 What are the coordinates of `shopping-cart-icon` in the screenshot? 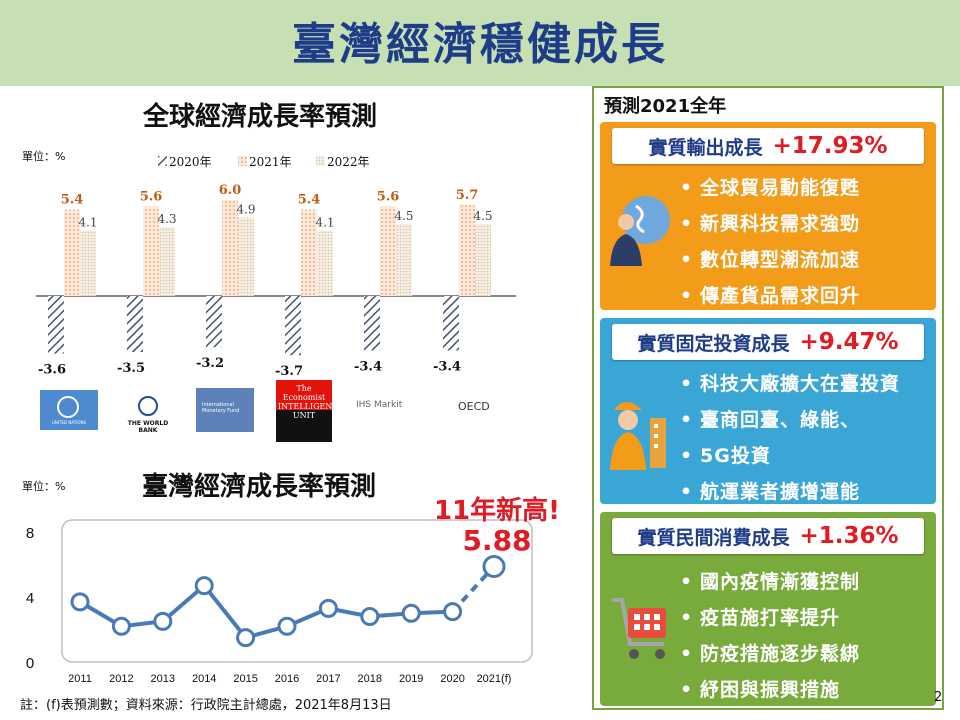 It's located at (639, 628).